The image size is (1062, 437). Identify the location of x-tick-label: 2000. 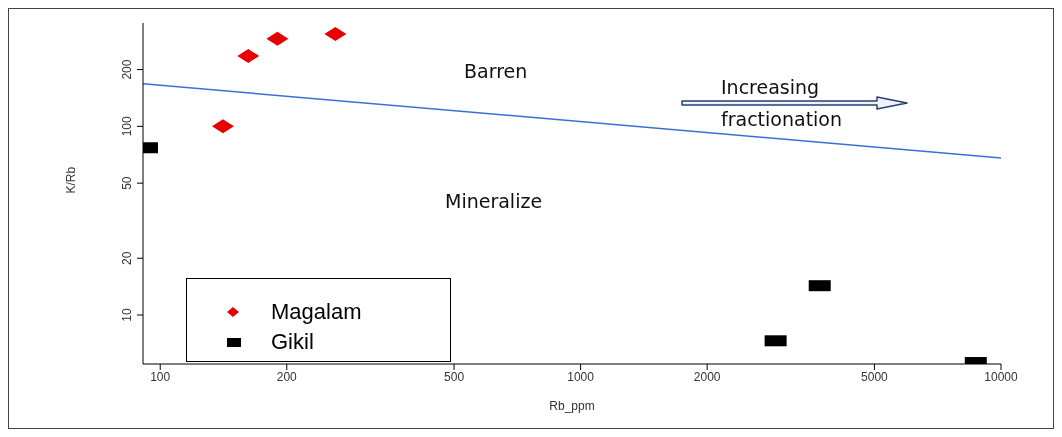
(707, 376).